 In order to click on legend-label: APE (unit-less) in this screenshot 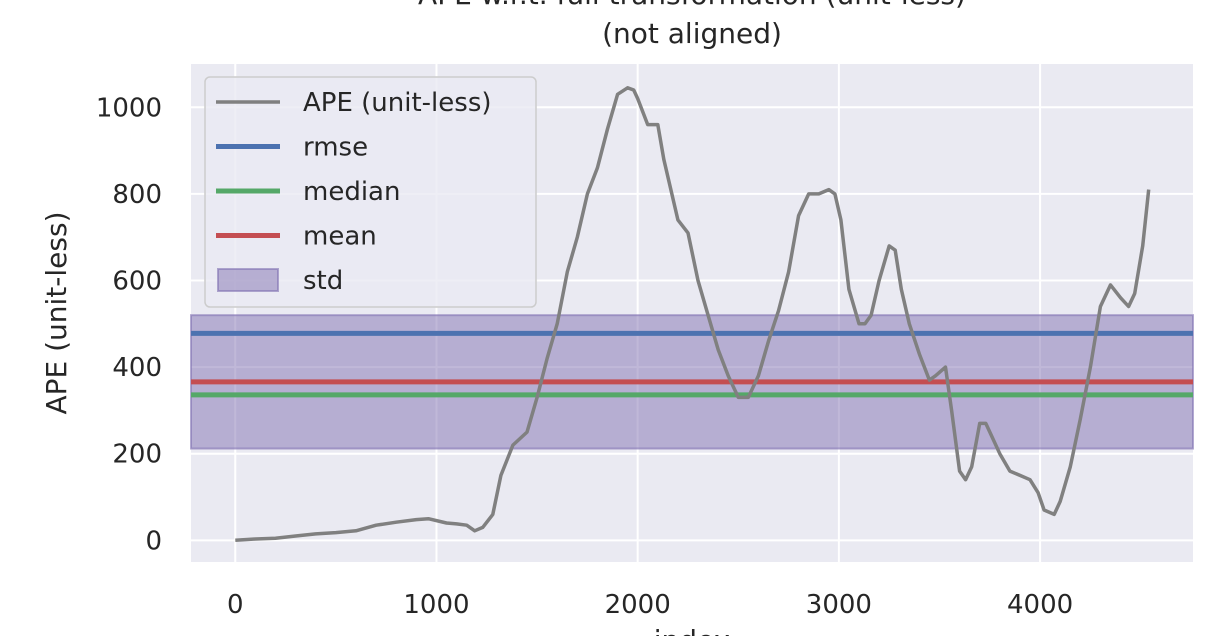, I will do `click(397, 103)`.